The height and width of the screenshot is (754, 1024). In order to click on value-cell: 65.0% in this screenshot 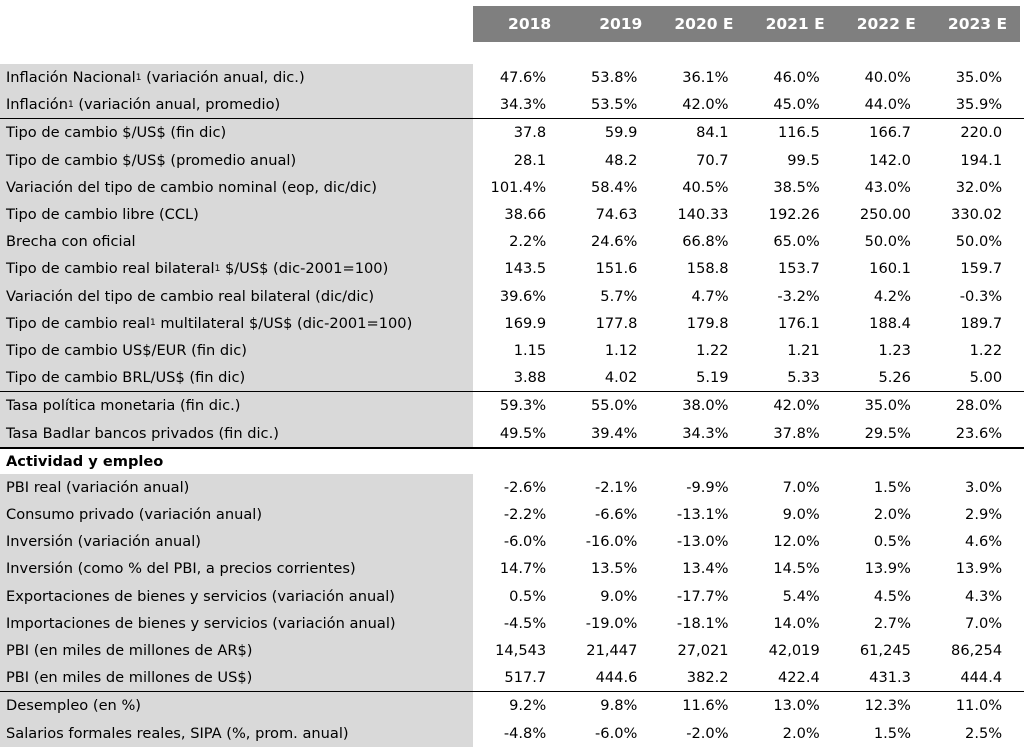, I will do `click(796, 242)`.